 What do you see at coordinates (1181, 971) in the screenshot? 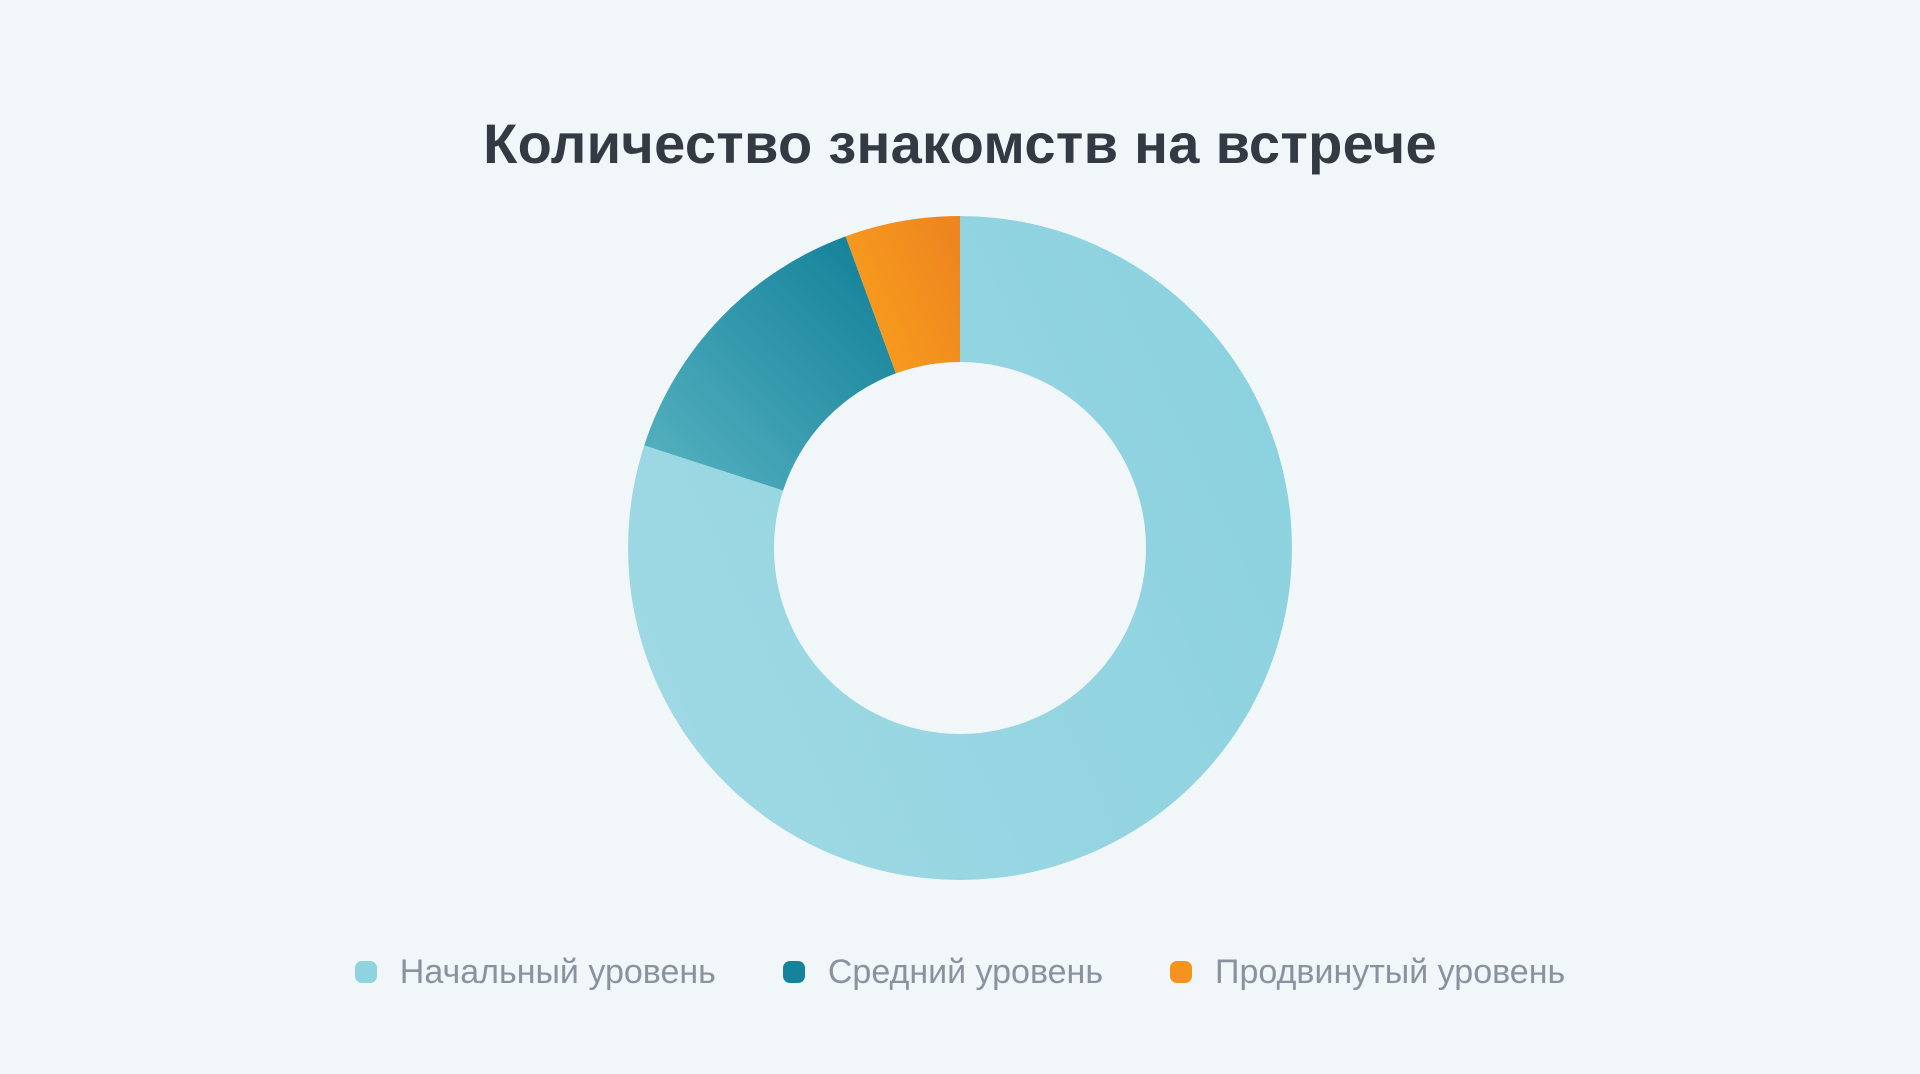
I see `legend-marker-advanced-icon` at bounding box center [1181, 971].